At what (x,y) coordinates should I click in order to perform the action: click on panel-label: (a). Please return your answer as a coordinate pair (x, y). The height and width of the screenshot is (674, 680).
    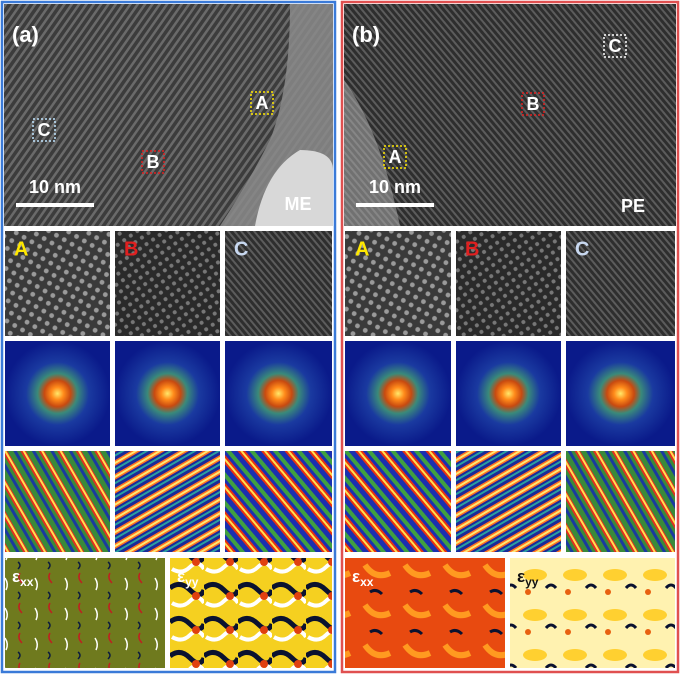
    Looking at the image, I should click on (25, 34).